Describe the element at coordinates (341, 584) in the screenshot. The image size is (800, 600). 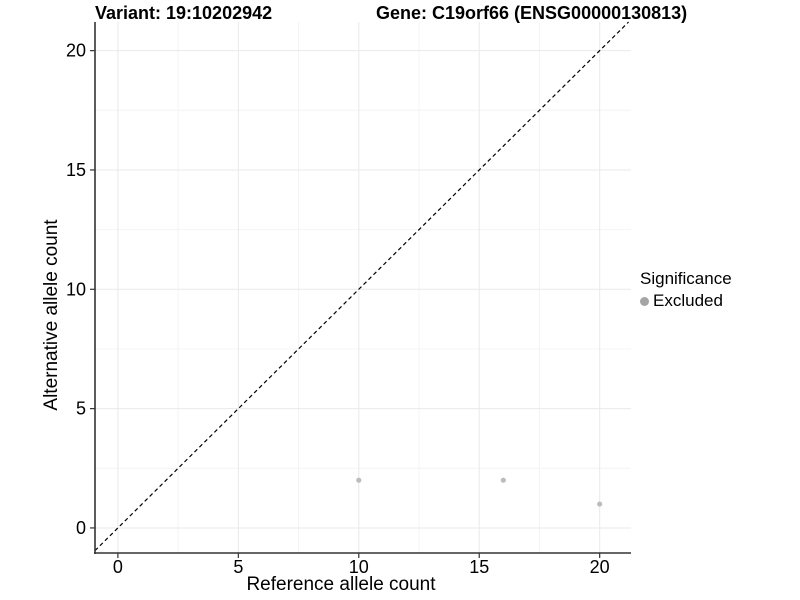
I see `x-axis-title: Reference allele count` at that location.